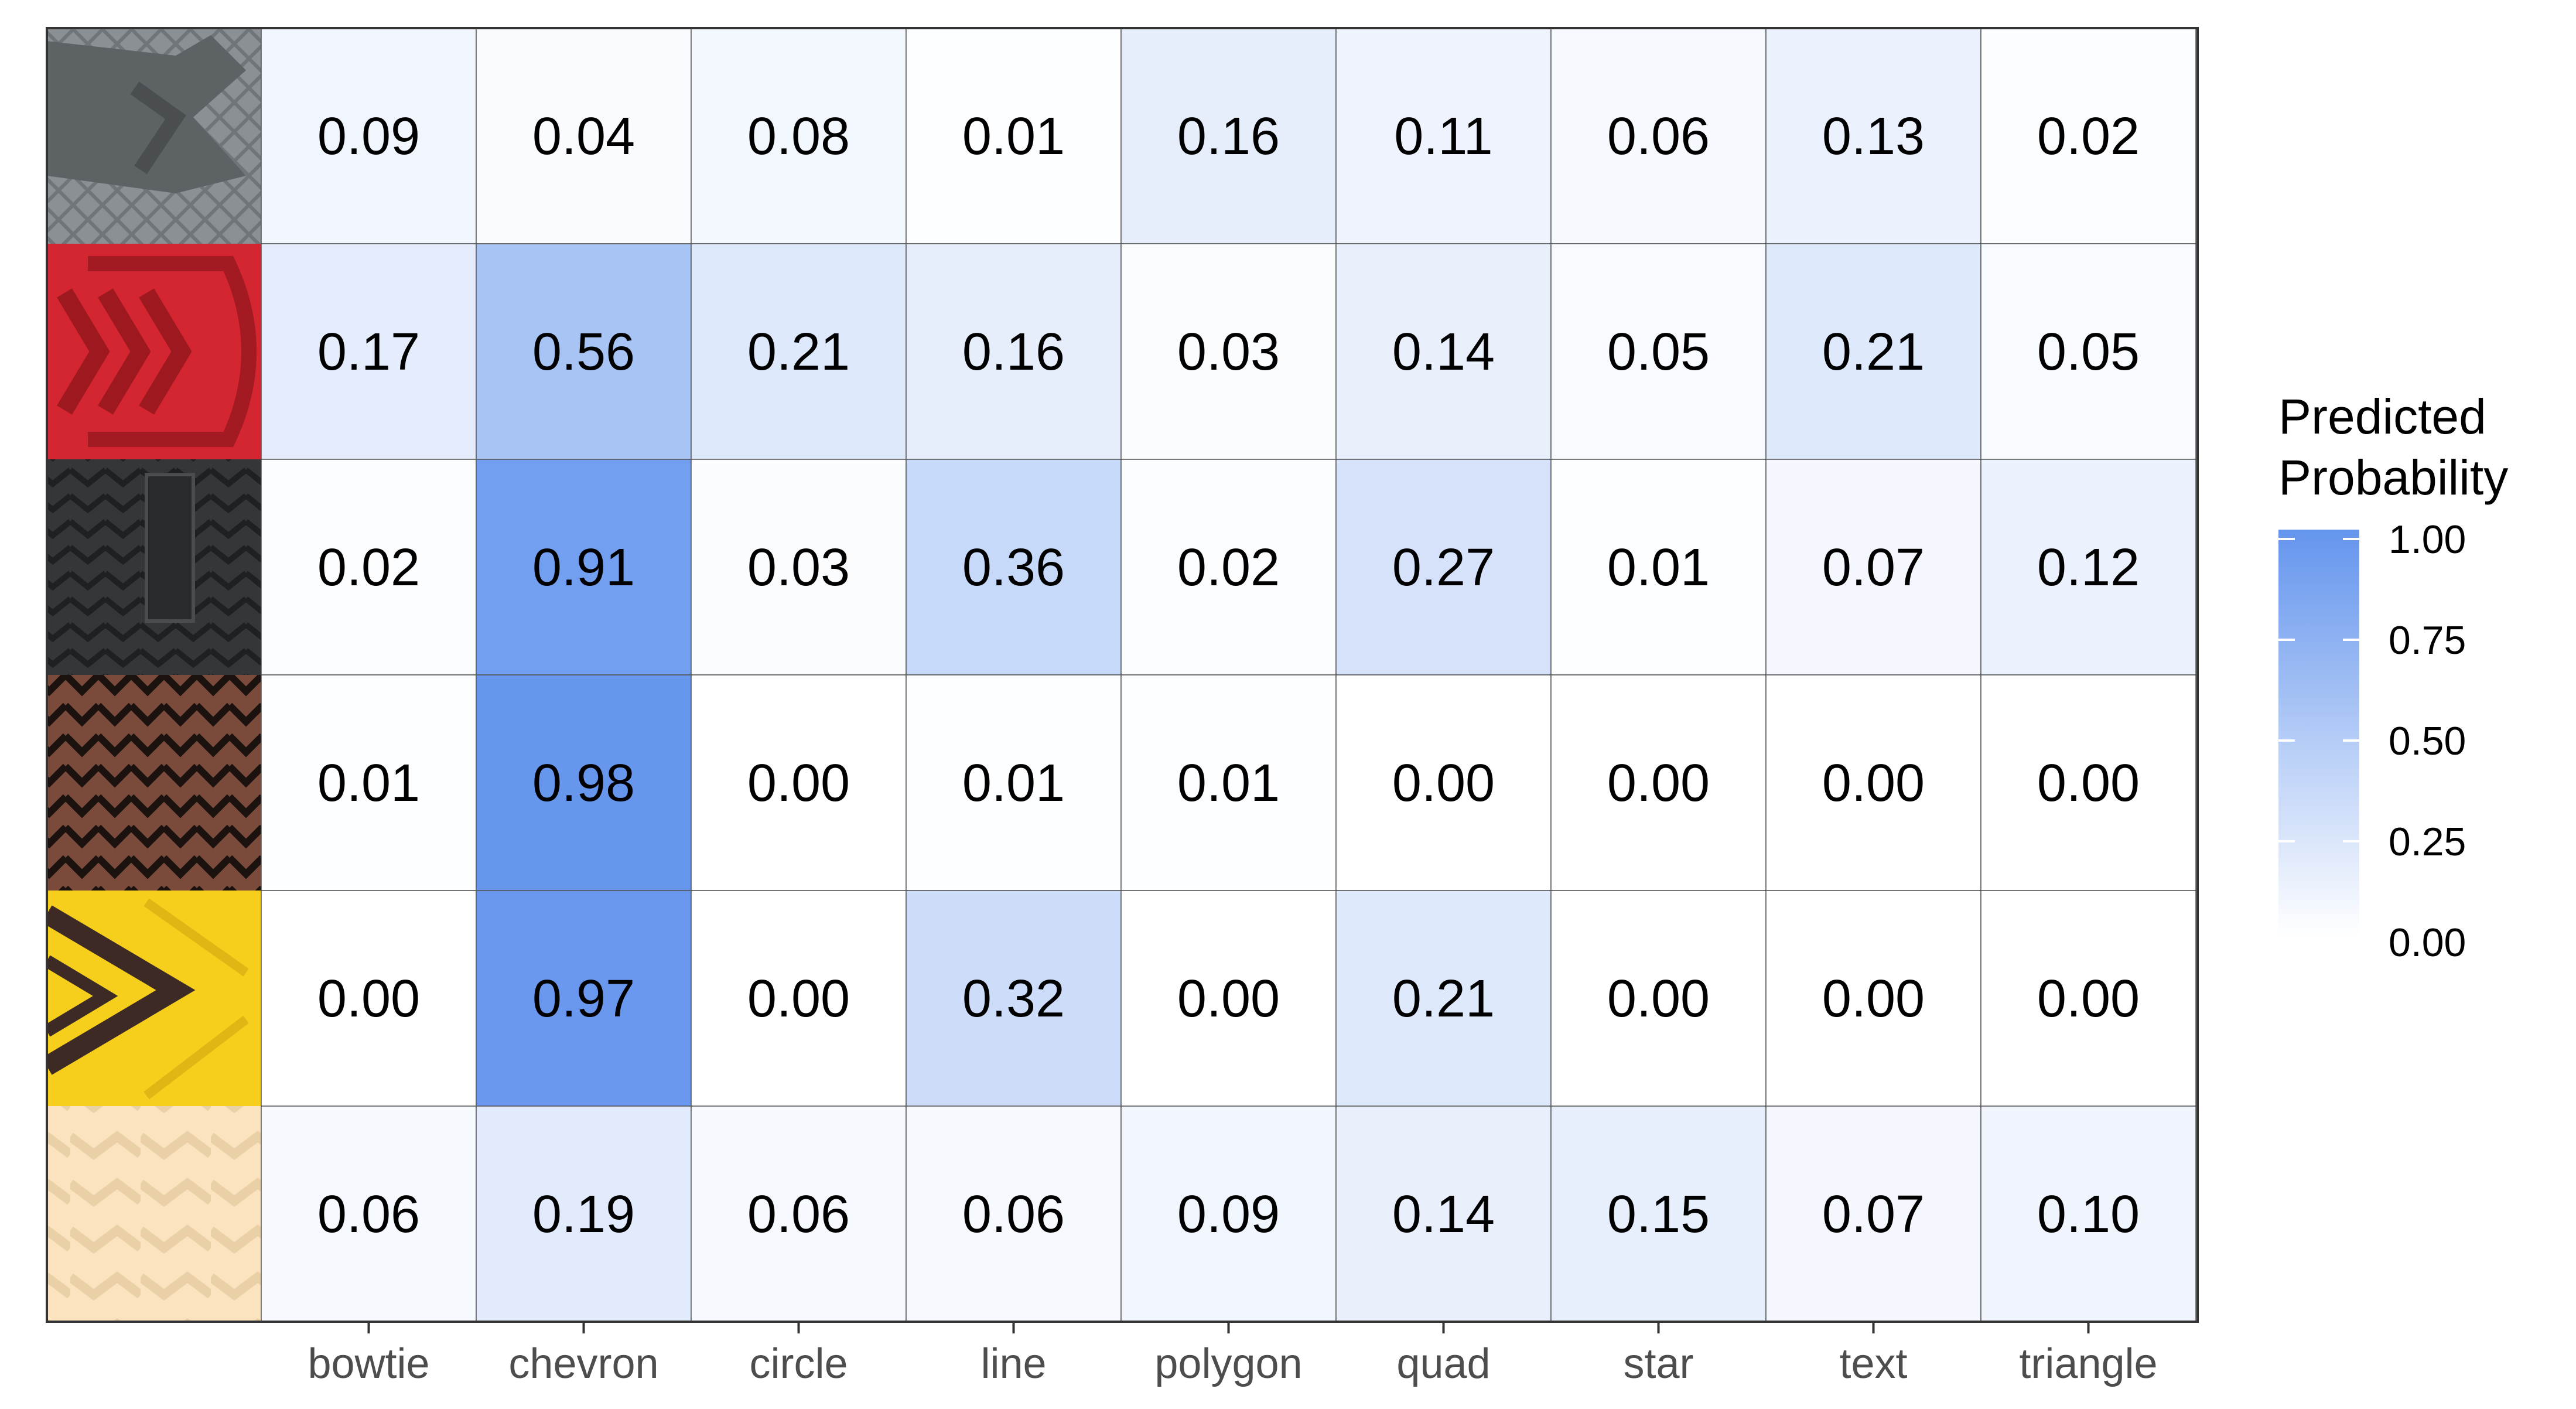 The height and width of the screenshot is (1409, 2576). I want to click on cell-value-label: 0.16, so click(1228, 136).